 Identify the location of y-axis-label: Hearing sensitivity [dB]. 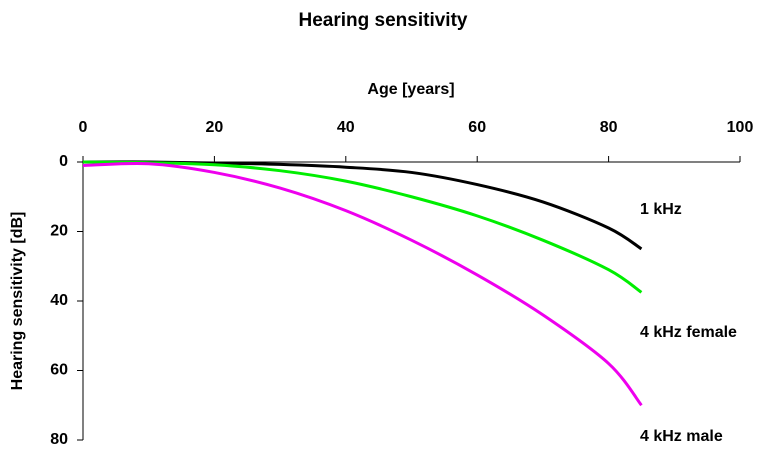
(17, 301).